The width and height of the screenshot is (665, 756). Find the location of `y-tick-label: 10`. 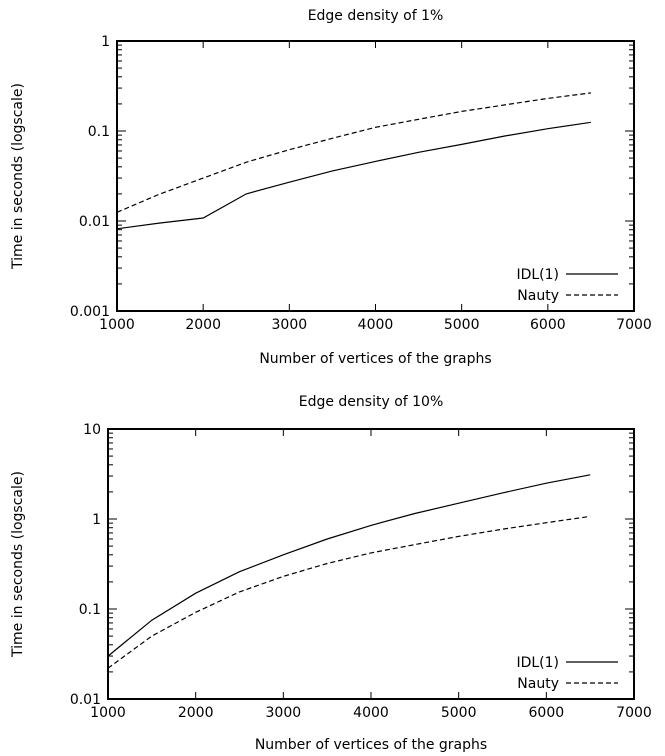

y-tick-label: 10 is located at coordinates (92, 430).